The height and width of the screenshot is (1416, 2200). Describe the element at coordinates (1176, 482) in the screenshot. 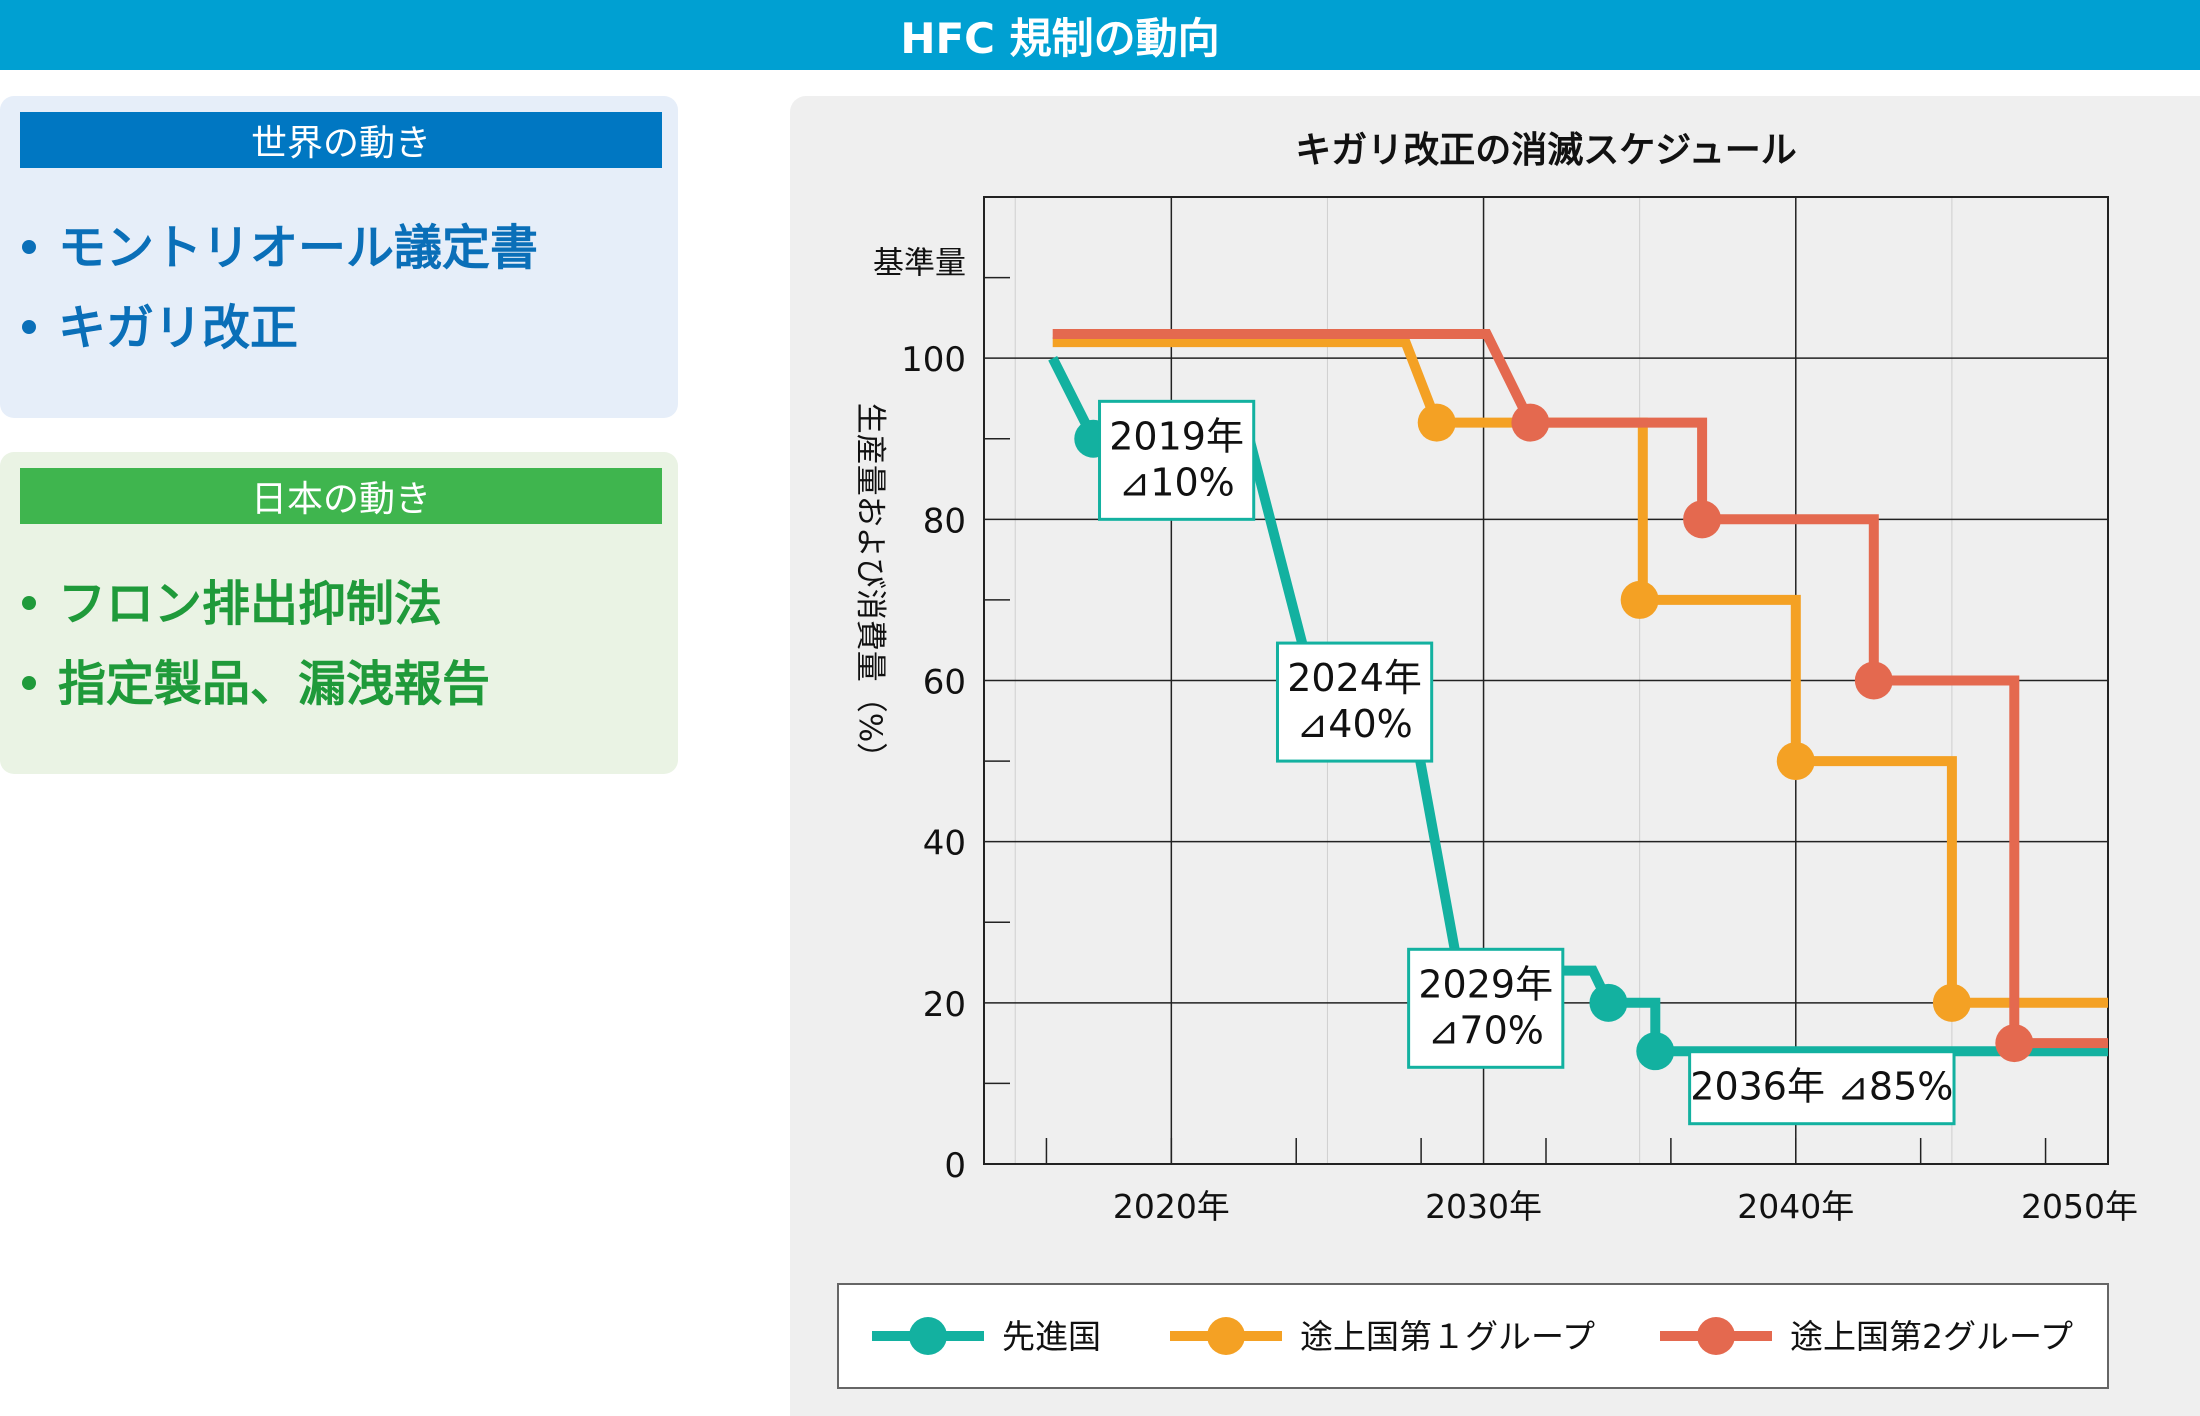

I see `callout-text: ⊿10%` at that location.